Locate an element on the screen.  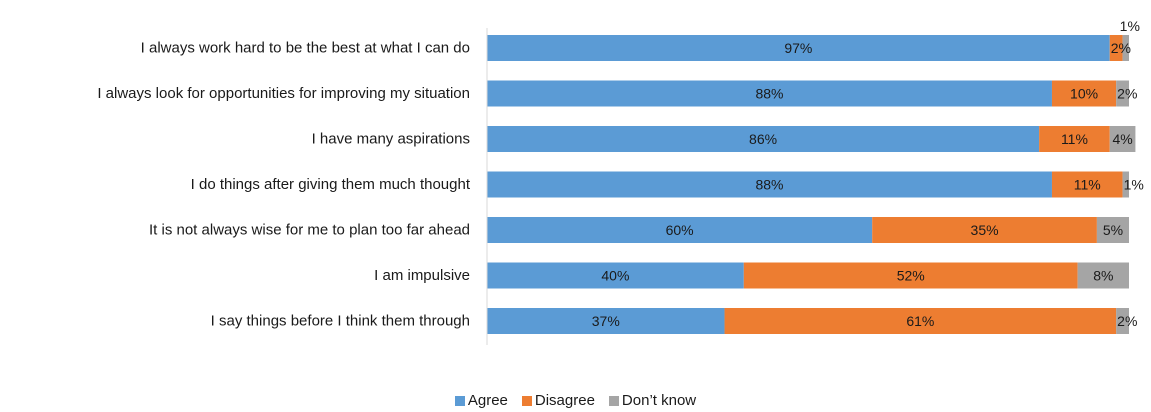
legend-label-disagree: Disagree is located at coordinates (564, 400).